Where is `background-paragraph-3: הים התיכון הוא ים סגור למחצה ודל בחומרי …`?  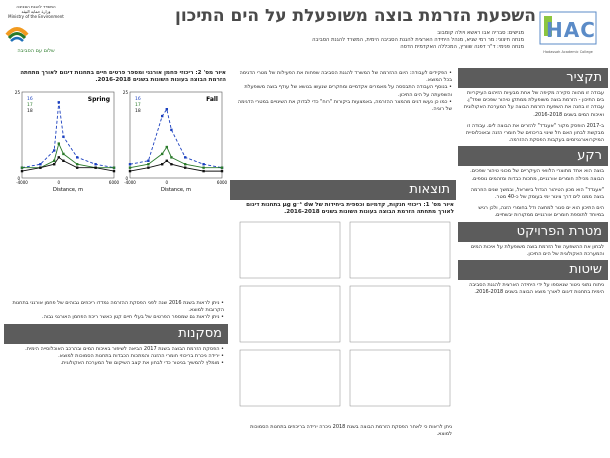
background-paragraph-3: הים התיכון הוא ים סגור למחצה ודל בחומרי … is located at coordinates (541, 212).